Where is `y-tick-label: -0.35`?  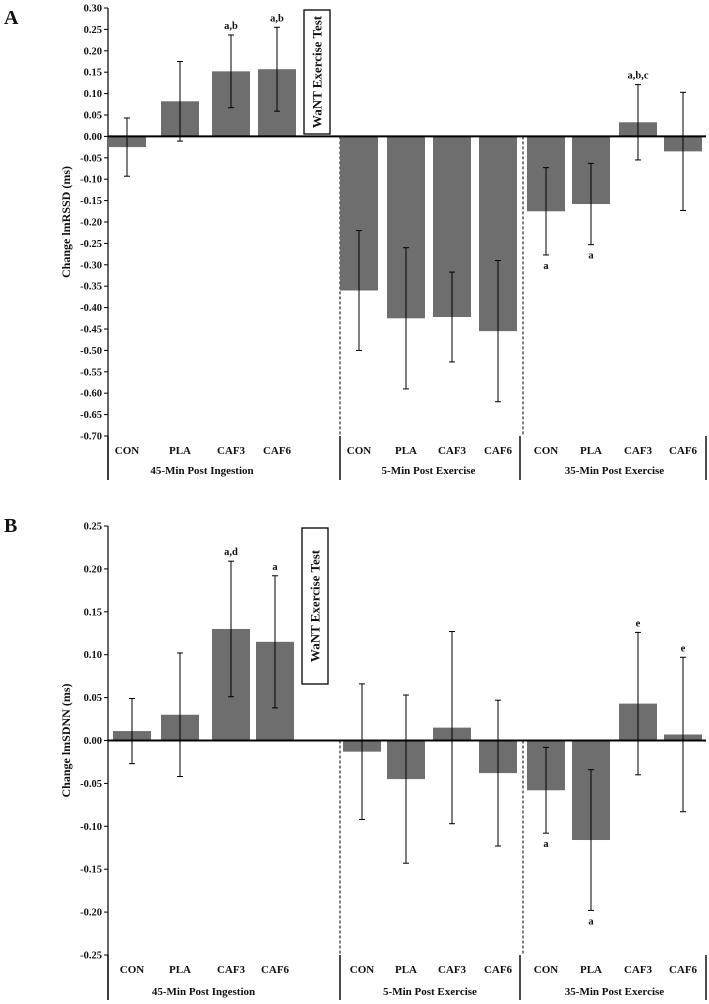 y-tick-label: -0.35 is located at coordinates (91, 287).